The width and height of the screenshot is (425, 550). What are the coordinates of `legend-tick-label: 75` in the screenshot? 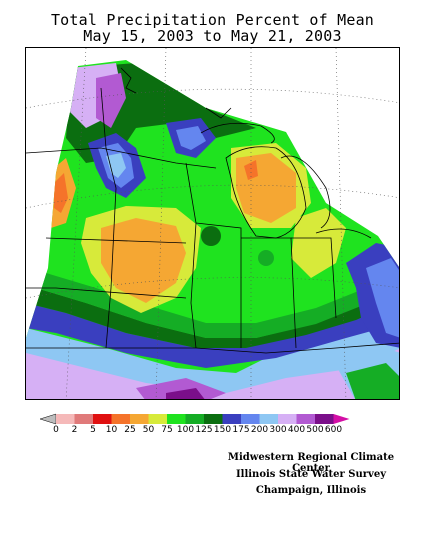 It's located at (167, 430).